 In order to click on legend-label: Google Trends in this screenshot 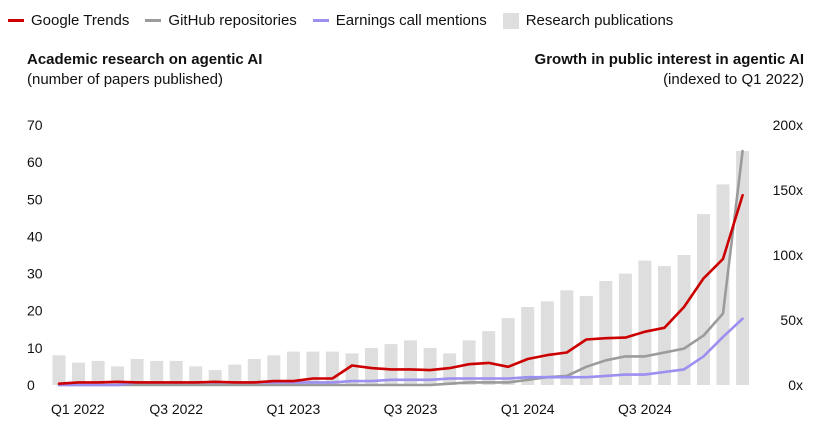, I will do `click(80, 20)`.